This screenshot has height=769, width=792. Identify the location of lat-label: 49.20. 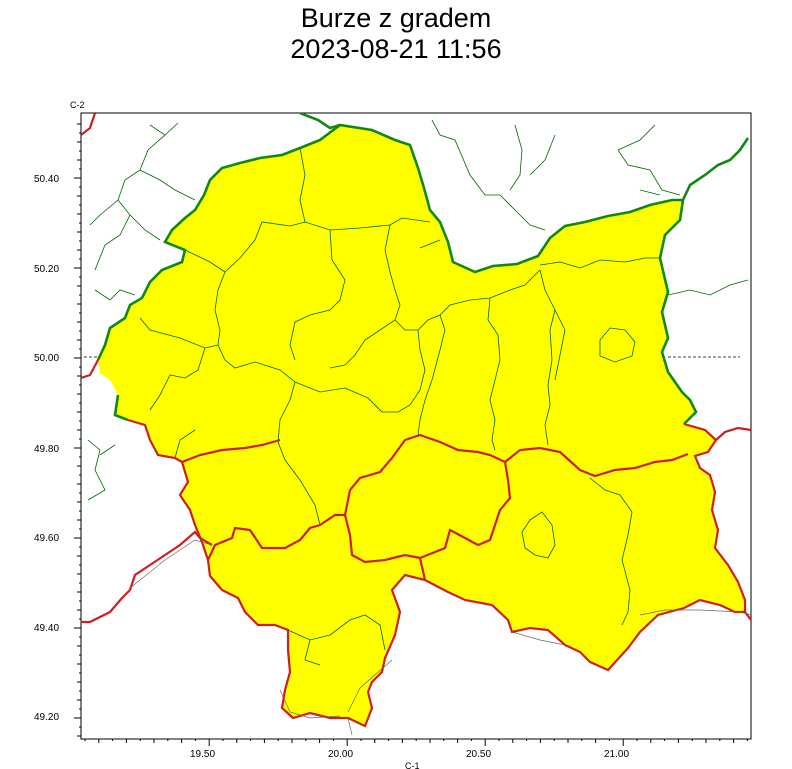
(46, 717).